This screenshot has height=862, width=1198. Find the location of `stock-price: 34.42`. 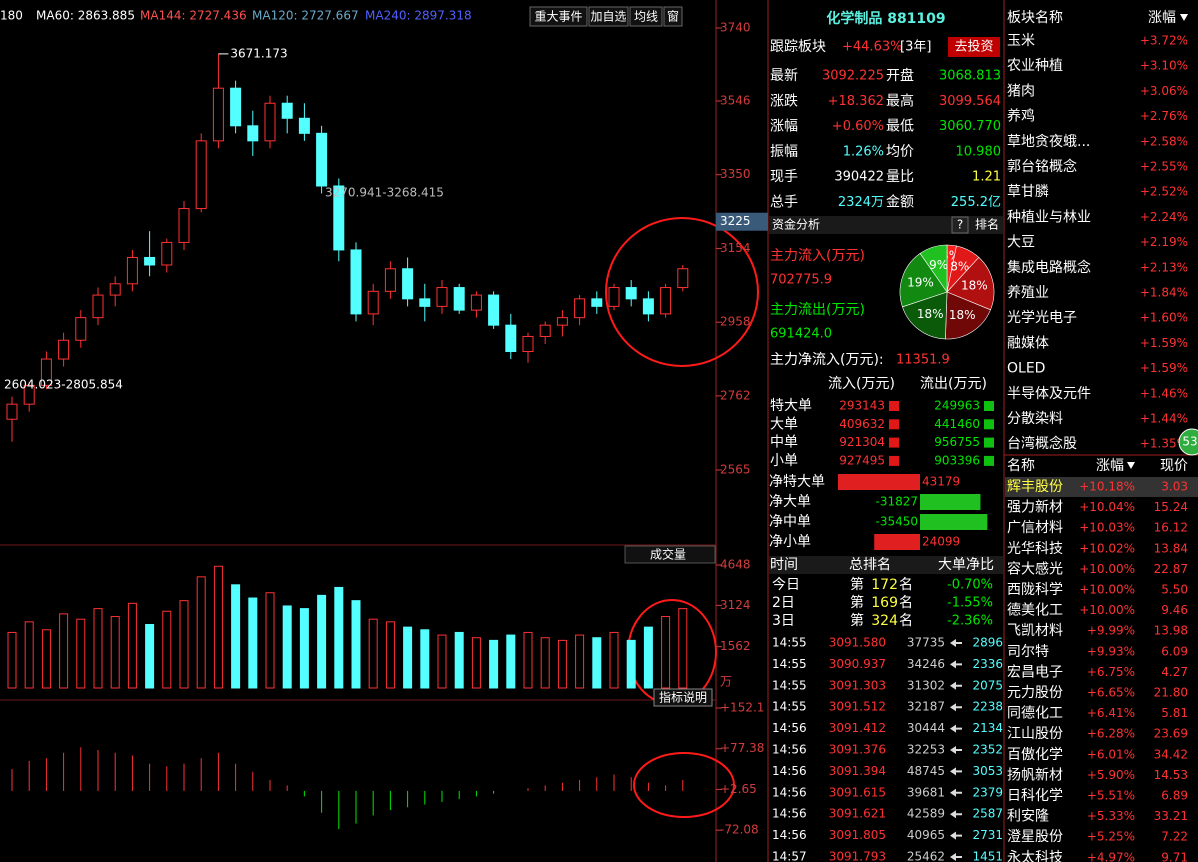

stock-price: 34.42 is located at coordinates (1171, 754).